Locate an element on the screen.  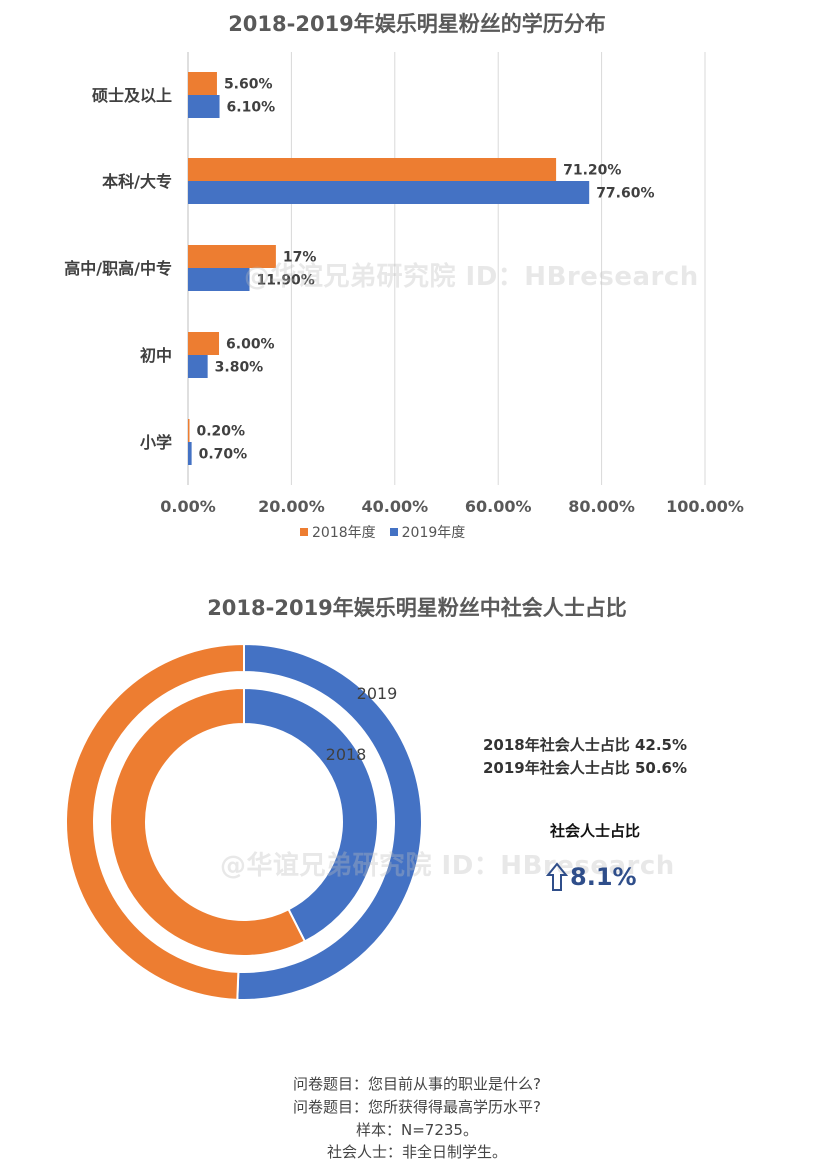
category-label: 初中 is located at coordinates (156, 355).